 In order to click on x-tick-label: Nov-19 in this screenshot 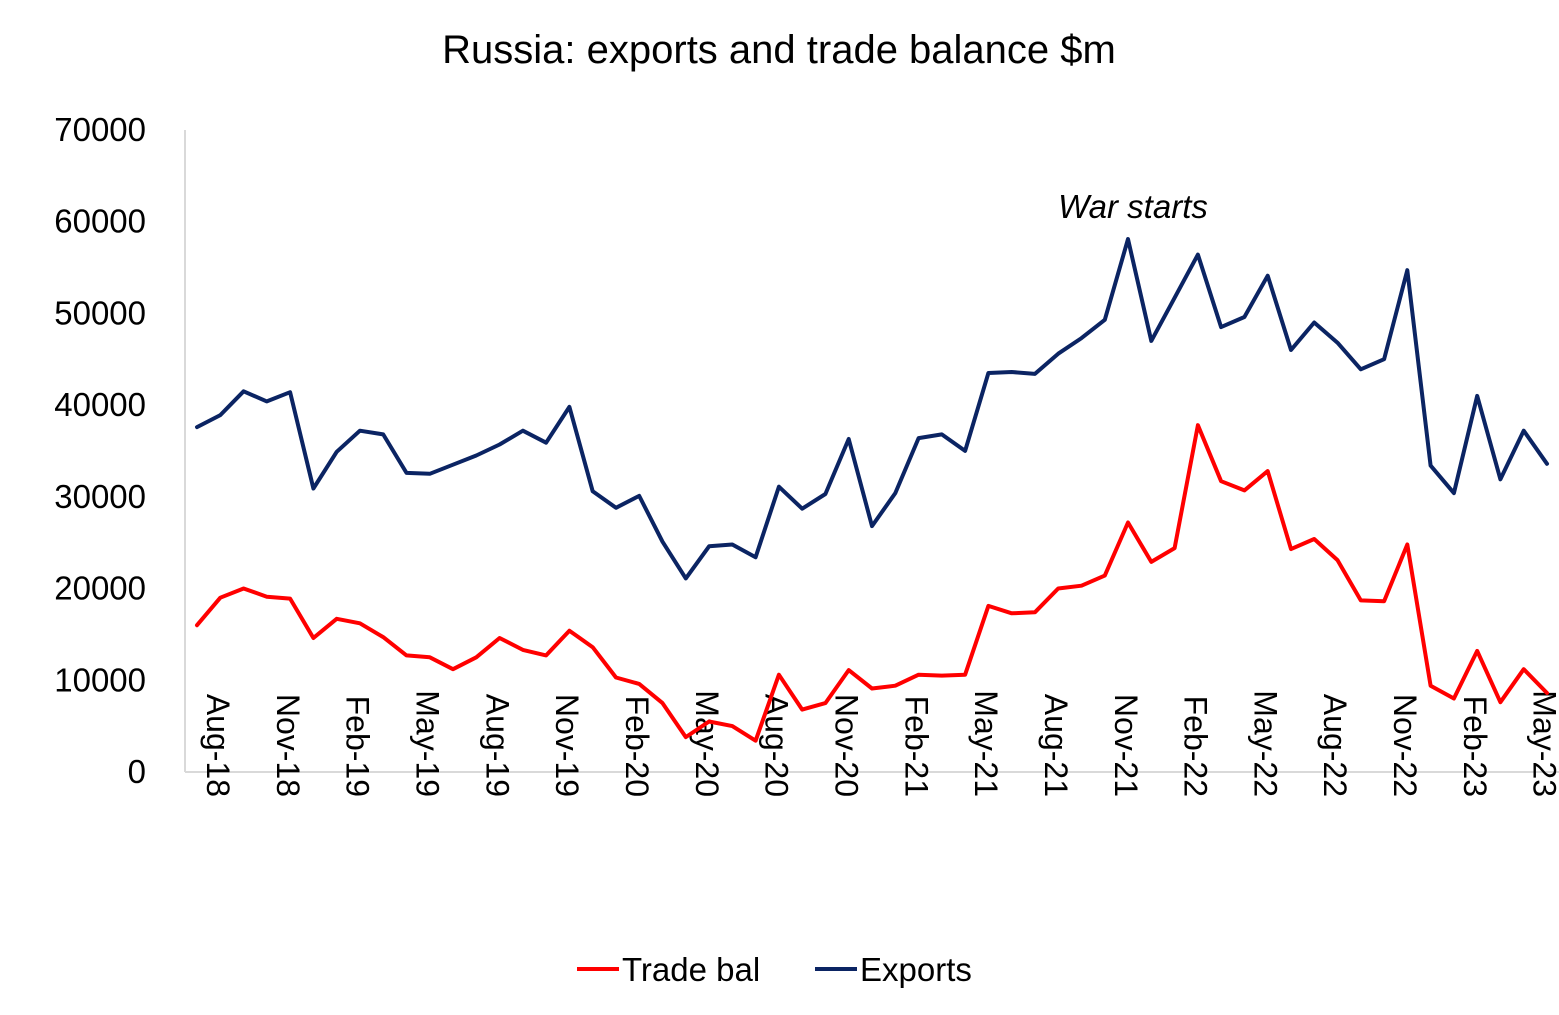, I will do `click(567, 745)`.